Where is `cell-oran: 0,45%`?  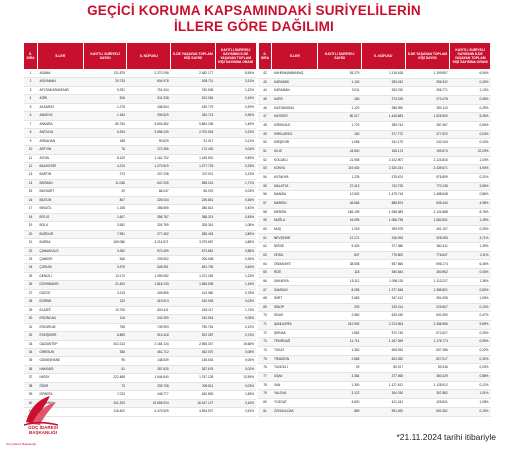 cell-oran: 0,45% is located at coordinates (235, 218).